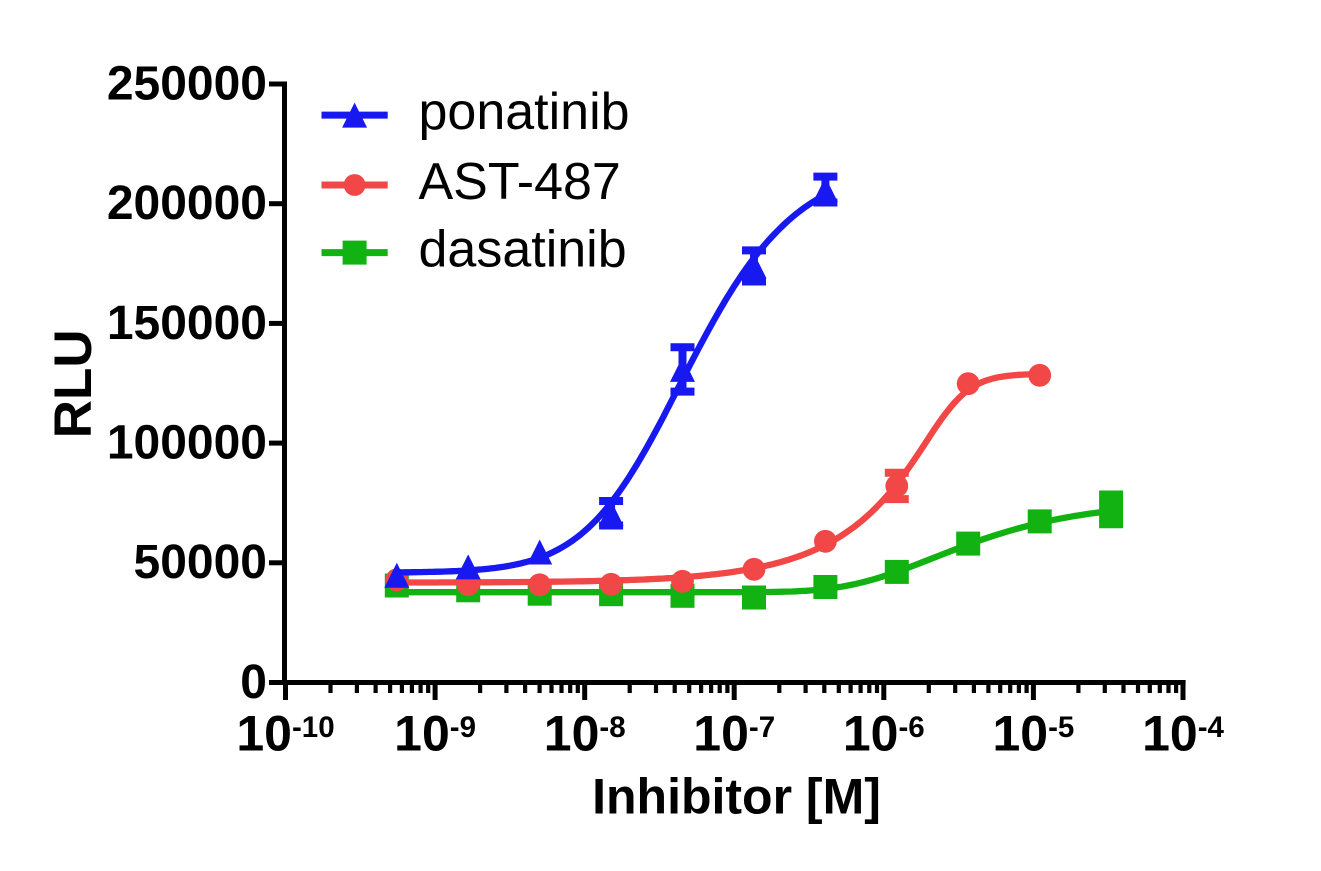  I want to click on svg-text: ponatinib, so click(524, 112).